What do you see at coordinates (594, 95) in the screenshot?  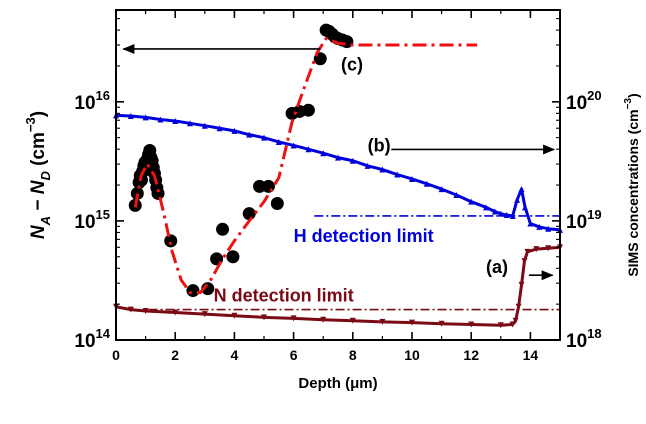 I see `y-right-tick-label-2-exponent: 20` at bounding box center [594, 95].